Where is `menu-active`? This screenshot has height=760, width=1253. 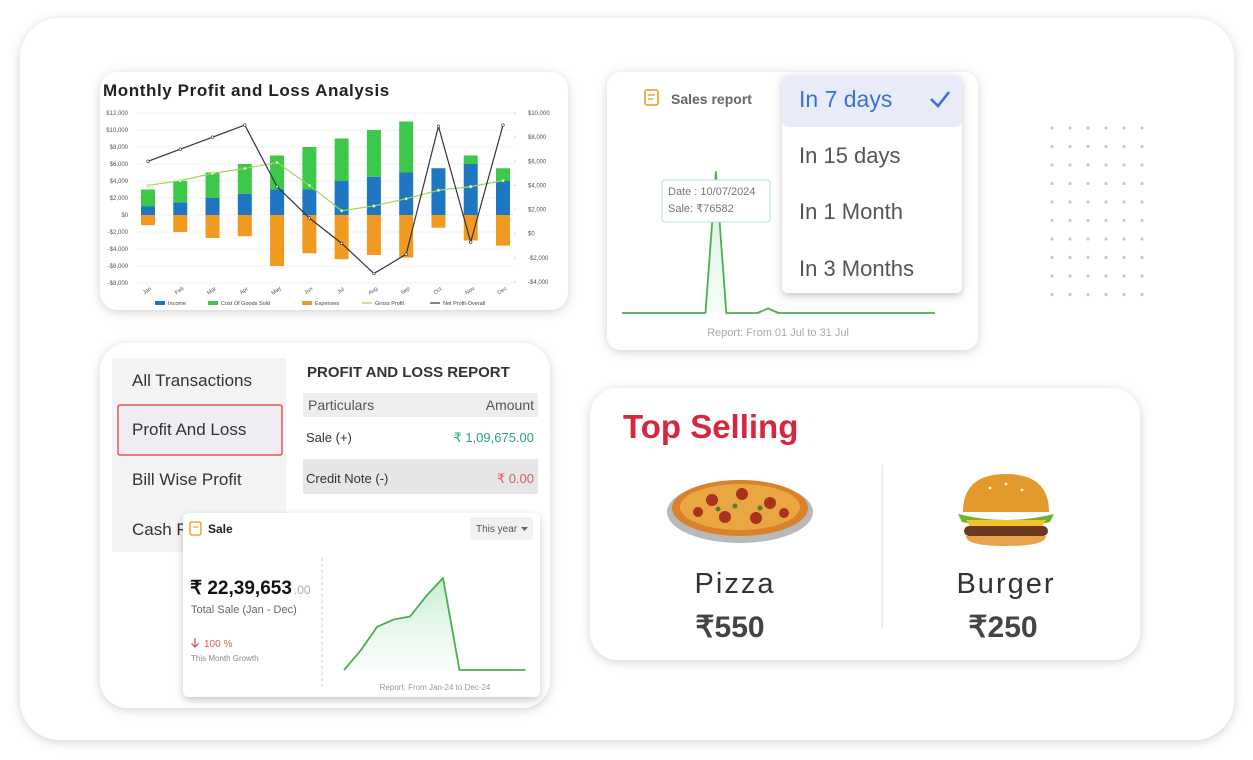
menu-active is located at coordinates (200, 430).